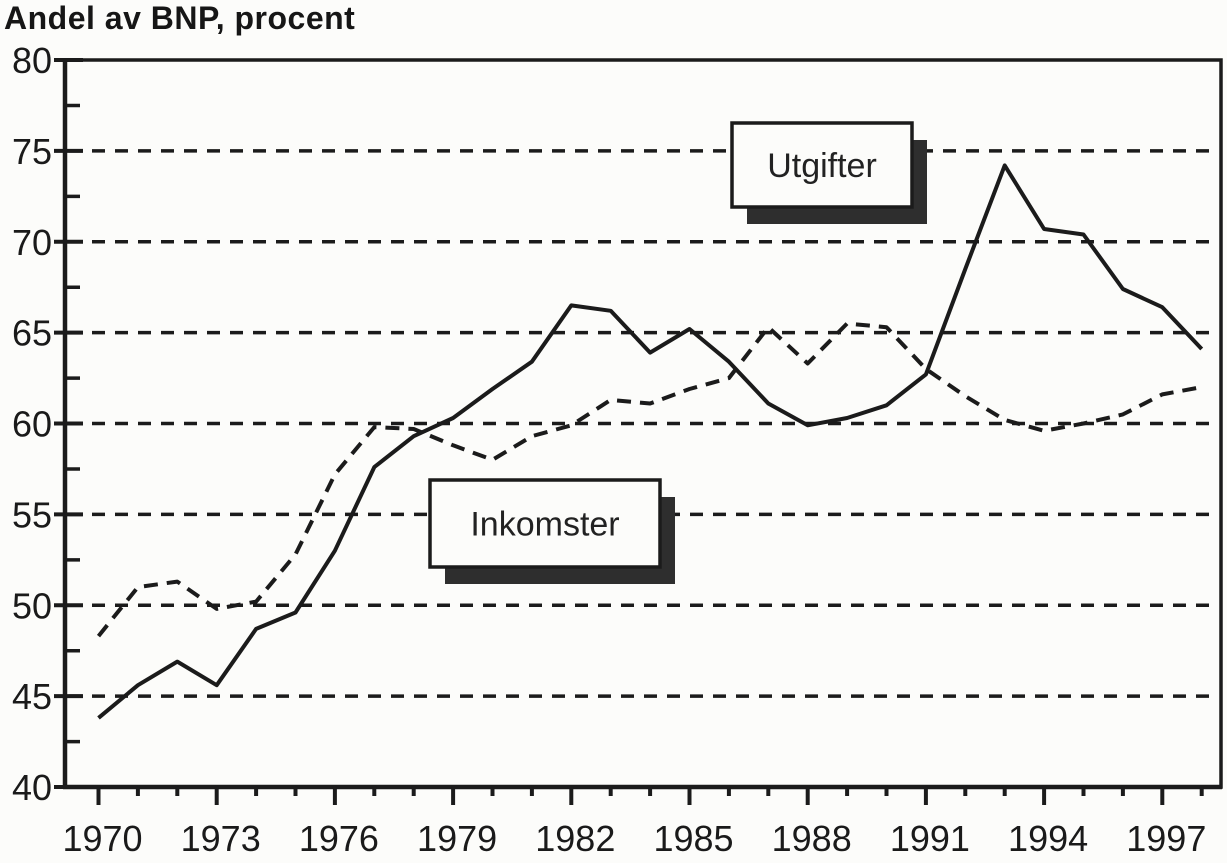 This screenshot has height=863, width=1227. What do you see at coordinates (32, 151) in the screenshot?
I see `y-tick-label-75: 75` at bounding box center [32, 151].